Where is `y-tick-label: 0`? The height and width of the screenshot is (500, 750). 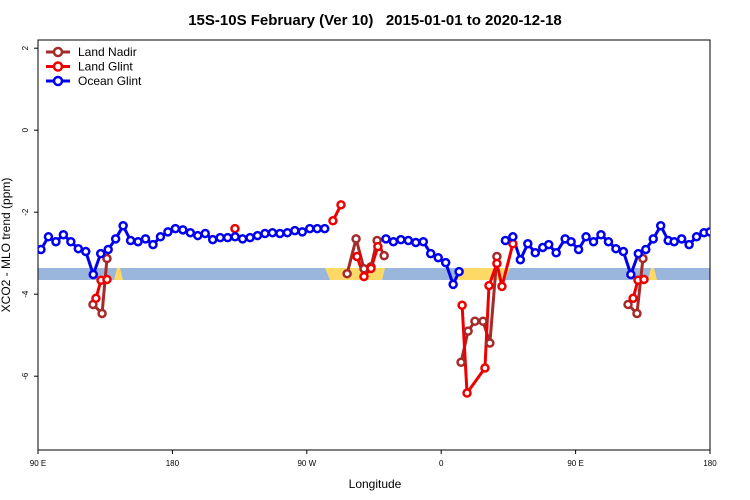
y-tick-label: 0 is located at coordinates (25, 129).